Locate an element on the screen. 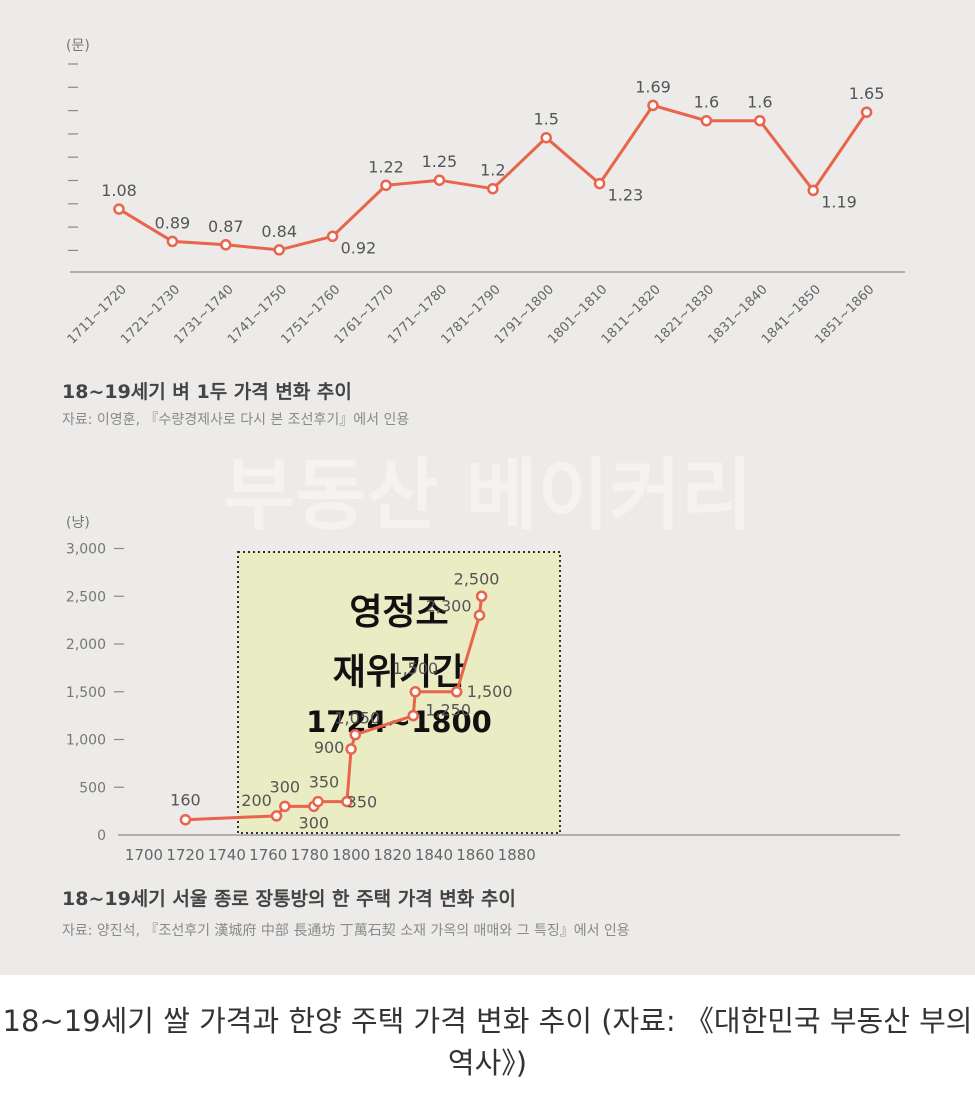 This screenshot has width=975, height=1106. chart1-data-label: 1.69 is located at coordinates (653, 86).